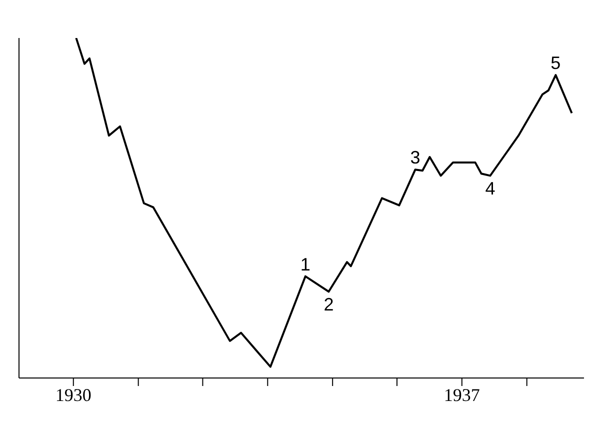  What do you see at coordinates (555, 63) in the screenshot?
I see `annotation: 5` at bounding box center [555, 63].